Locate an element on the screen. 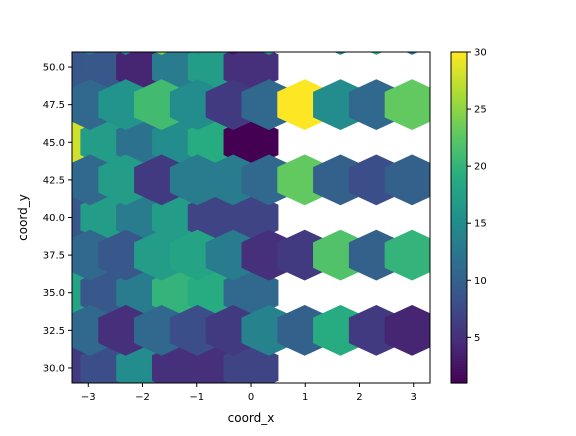 This screenshot has height=436, width=576. colorbar-tick-label: 5 is located at coordinates (477, 338).